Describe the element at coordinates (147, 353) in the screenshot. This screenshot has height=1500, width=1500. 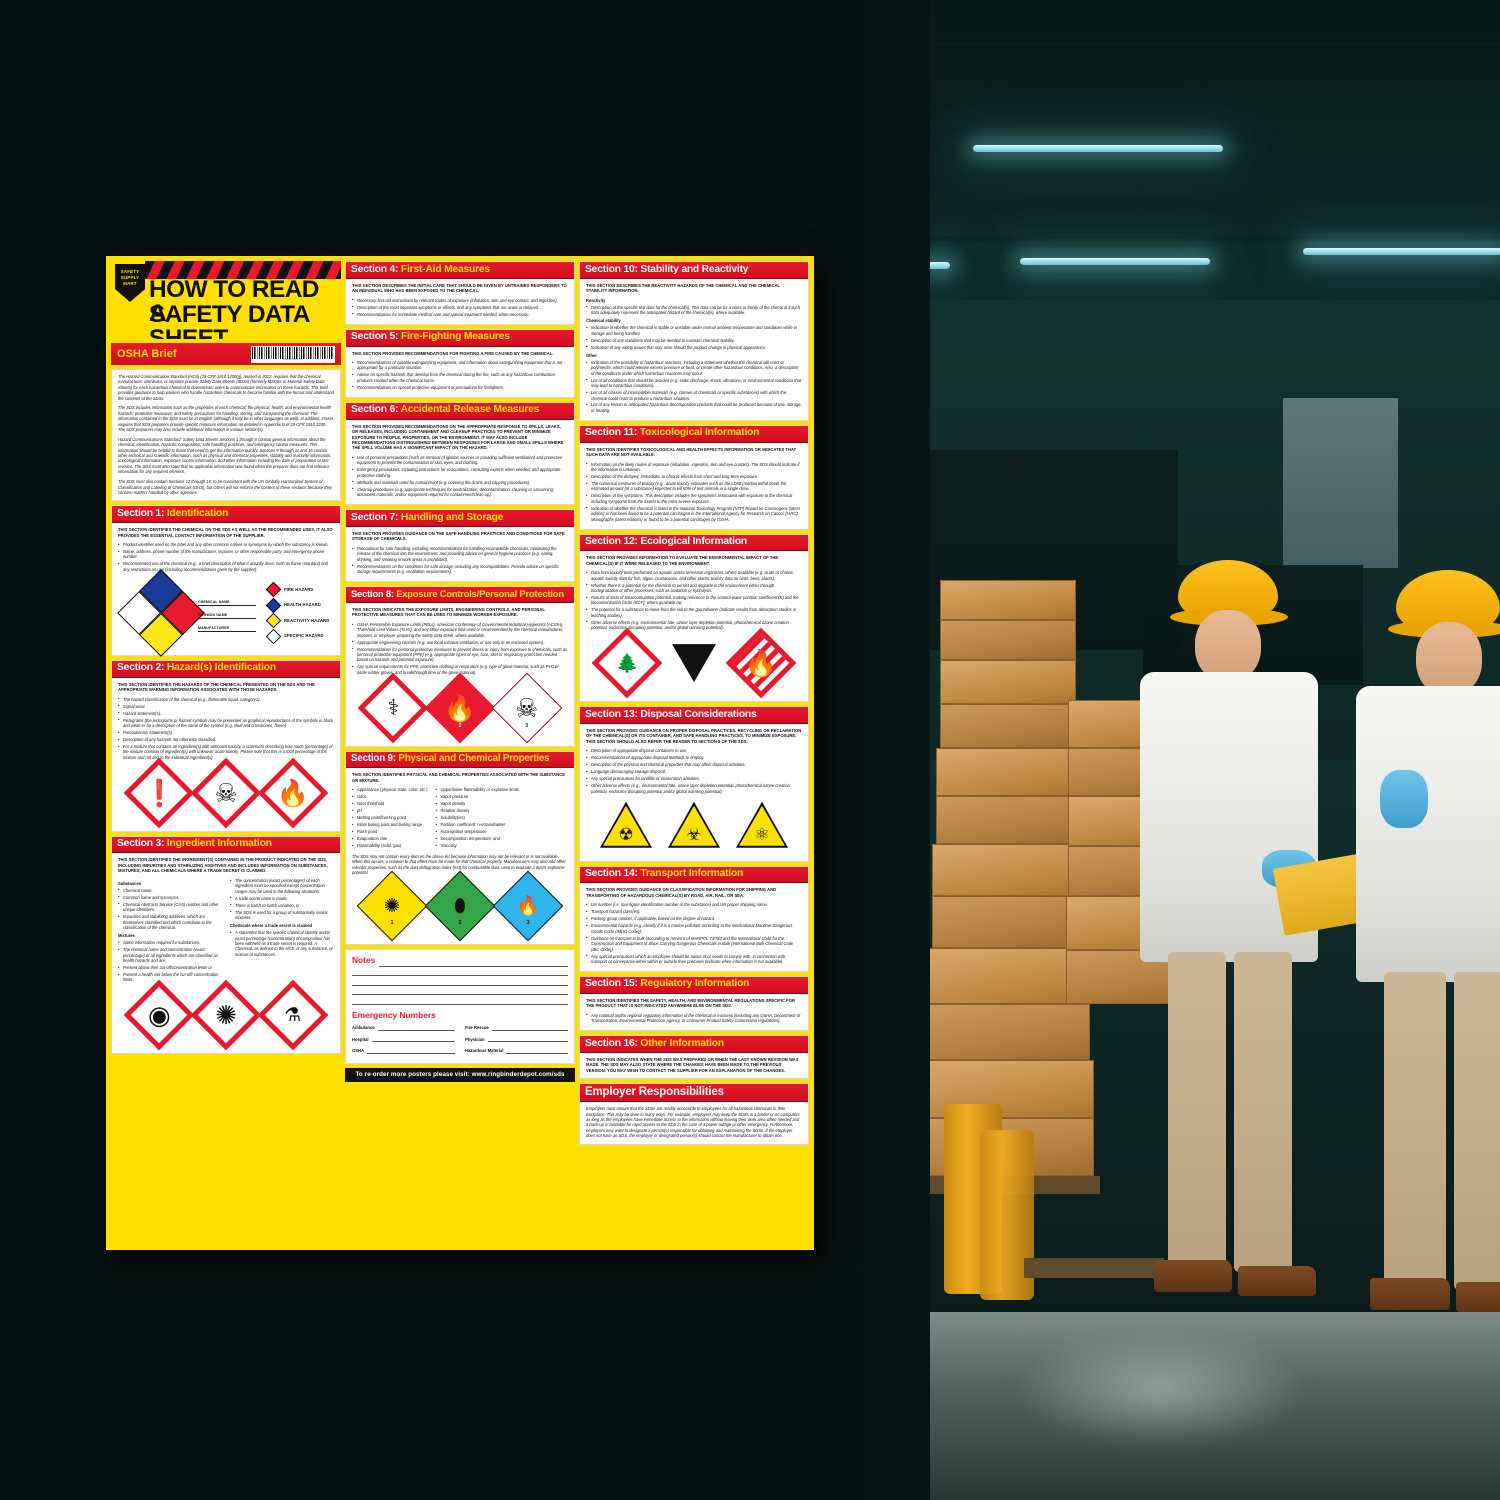
I see `osha-brief-label: OSHA Brief` at that location.